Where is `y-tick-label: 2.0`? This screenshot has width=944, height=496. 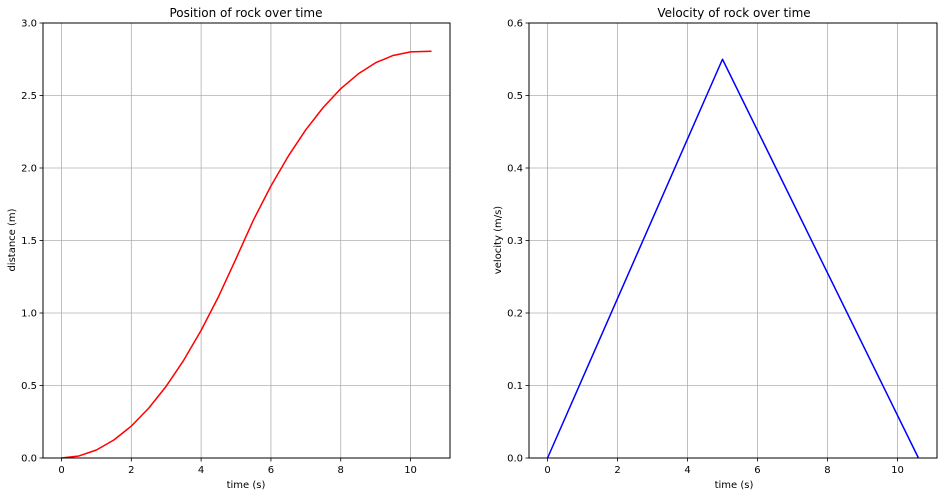
y-tick-label: 2.0 is located at coordinates (29, 169).